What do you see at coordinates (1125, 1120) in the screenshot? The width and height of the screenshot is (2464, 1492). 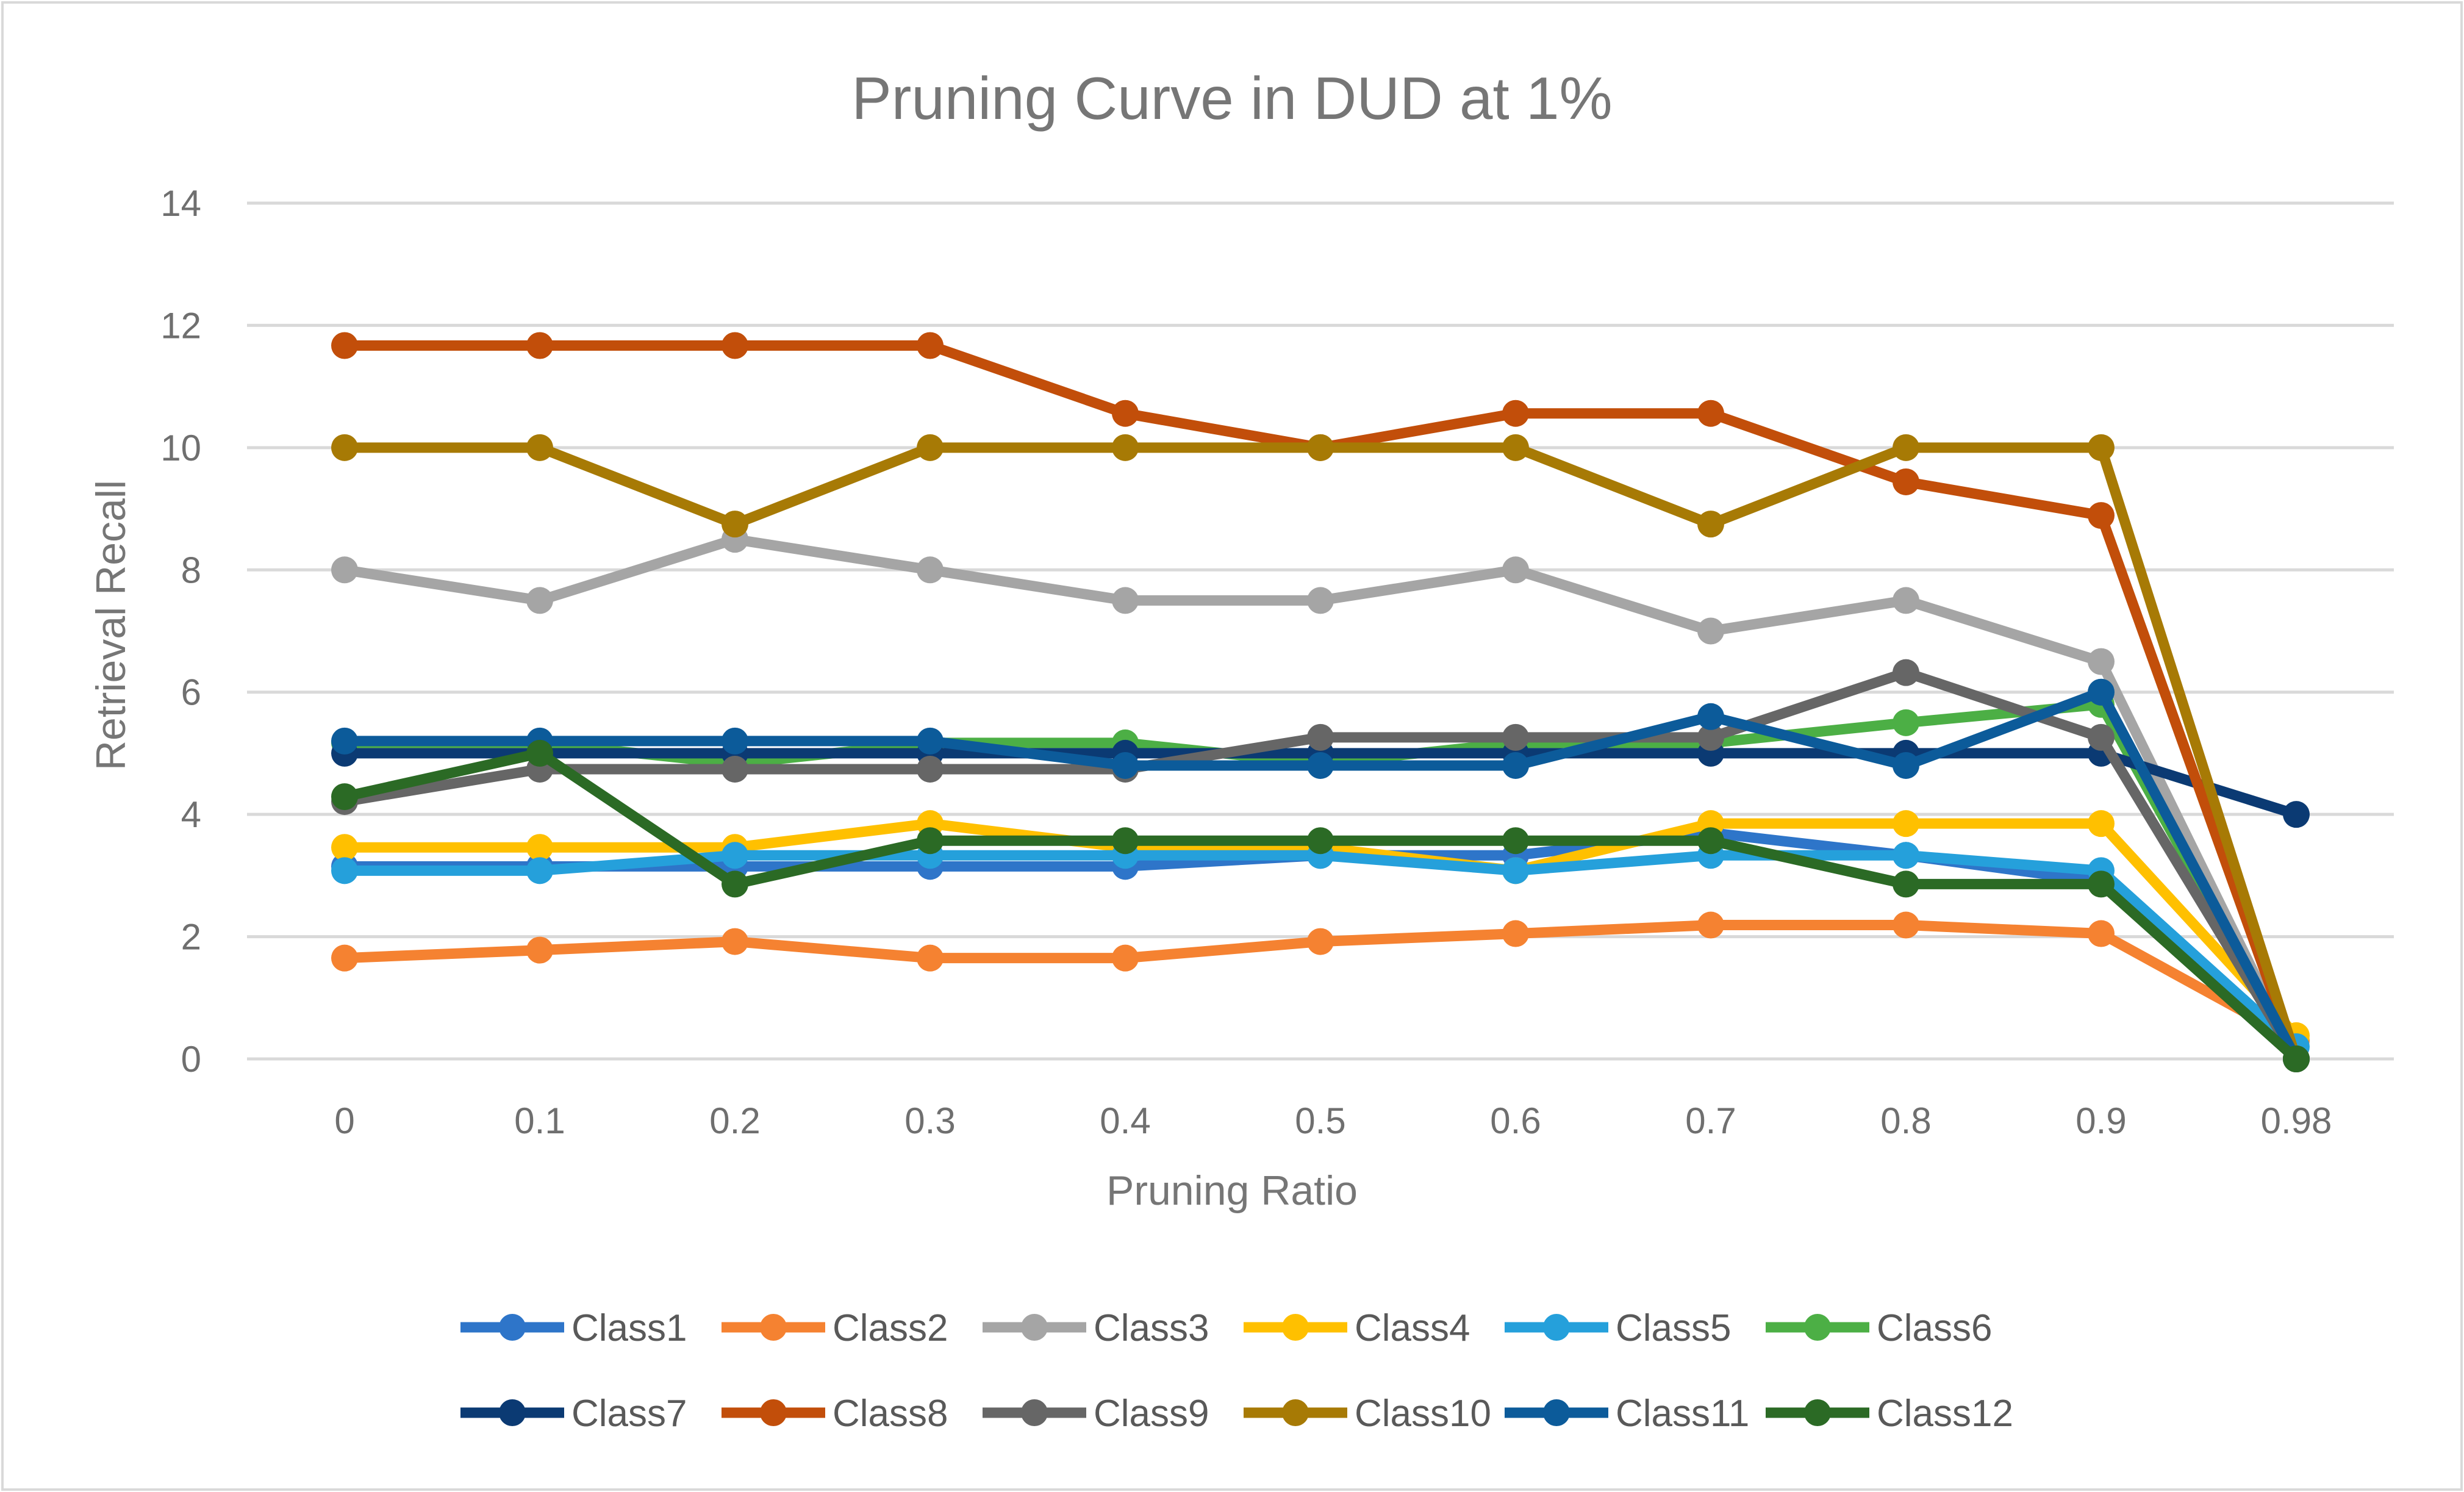 I see `x-tick-label: 0.4` at bounding box center [1125, 1120].